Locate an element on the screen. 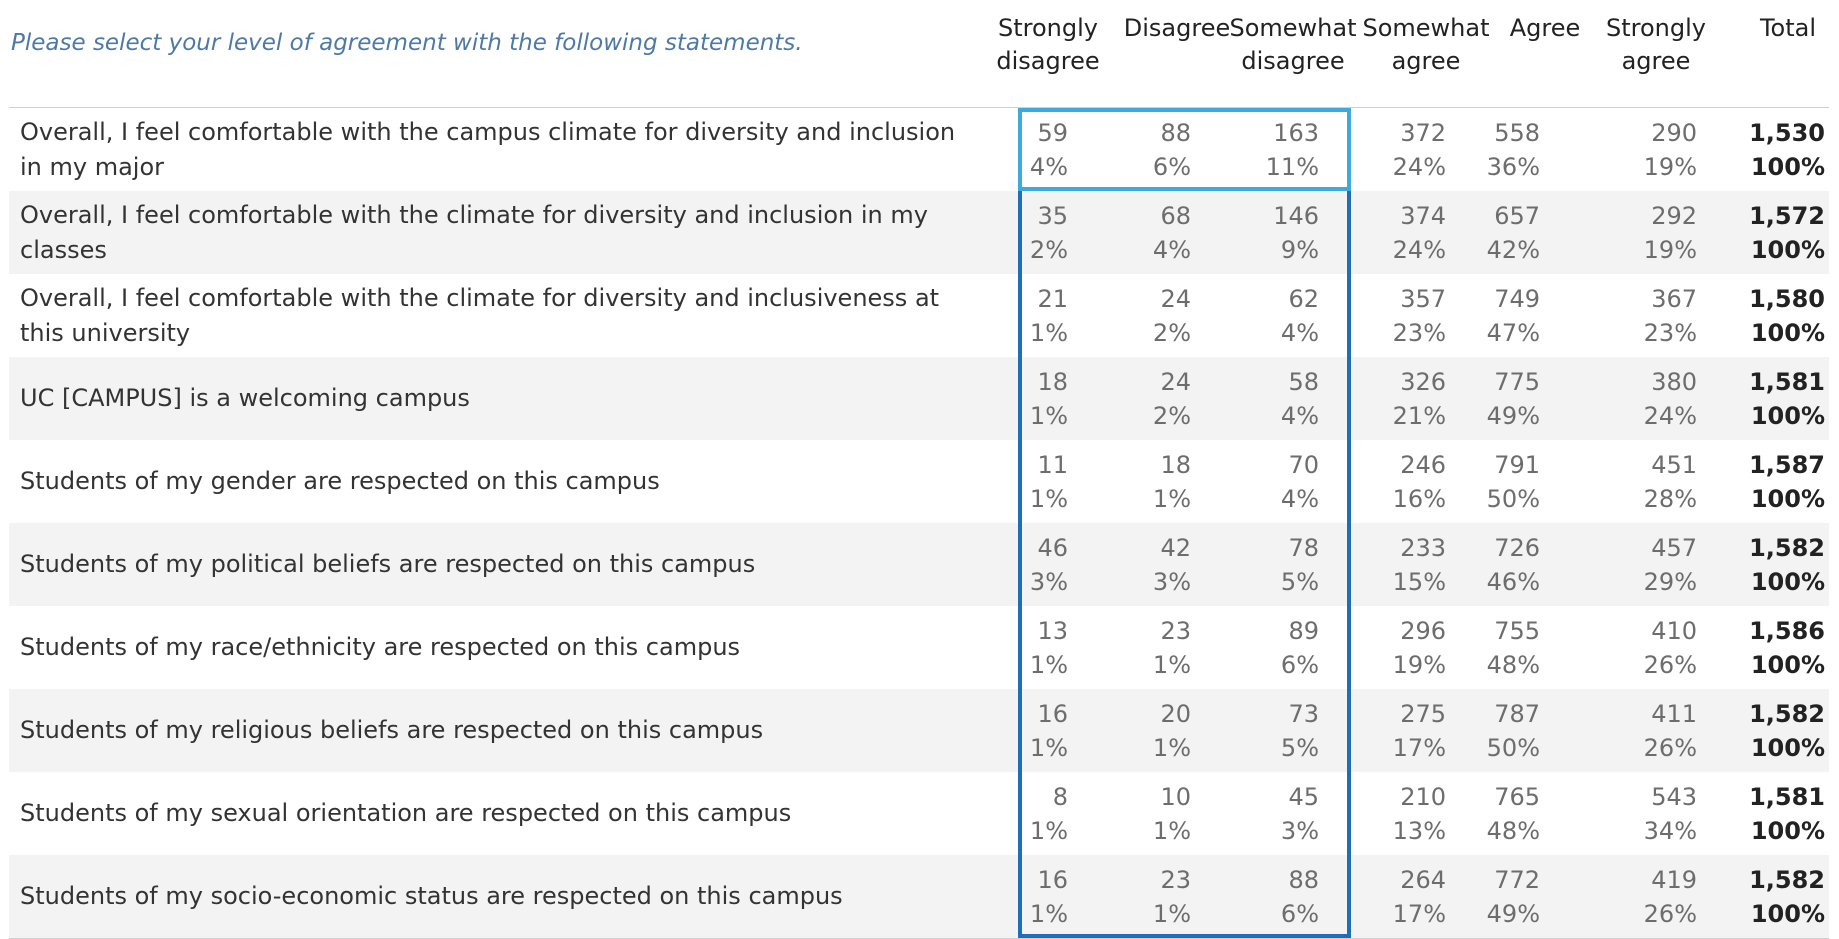 This screenshot has width=1839, height=939. response-cell: 755 48% is located at coordinates (1480, 648).